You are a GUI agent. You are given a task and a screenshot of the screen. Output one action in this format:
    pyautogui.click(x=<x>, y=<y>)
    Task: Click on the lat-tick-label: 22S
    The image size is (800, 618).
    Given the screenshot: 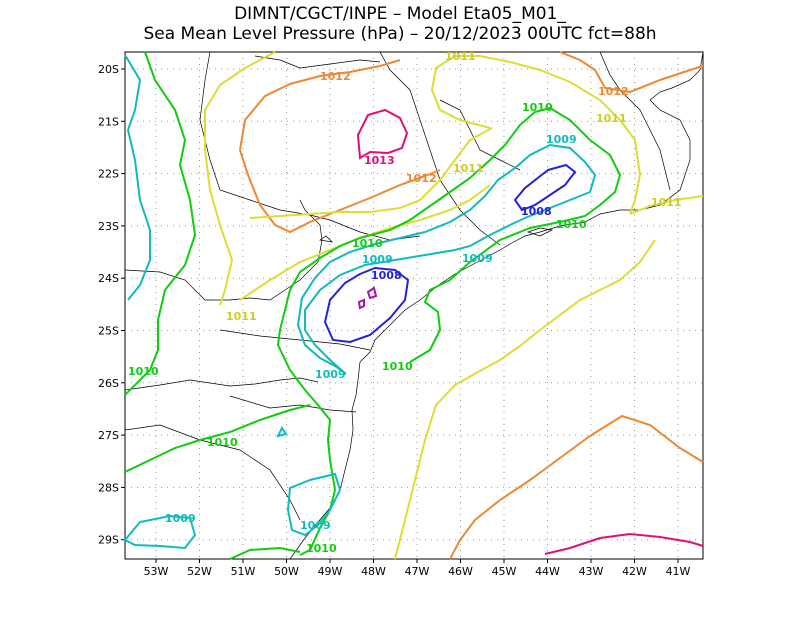 What is the action you would take?
    pyautogui.click(x=108, y=174)
    